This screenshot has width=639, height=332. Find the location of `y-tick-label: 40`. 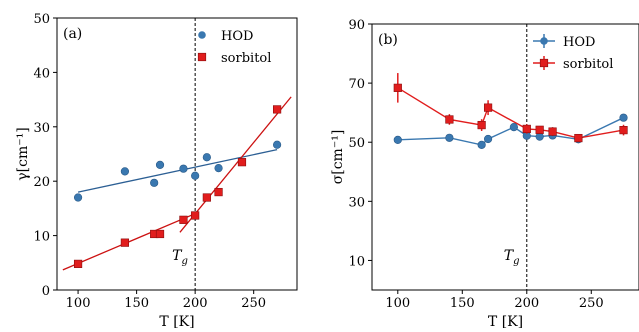

y-tick-label: 40 is located at coordinates (41, 73).